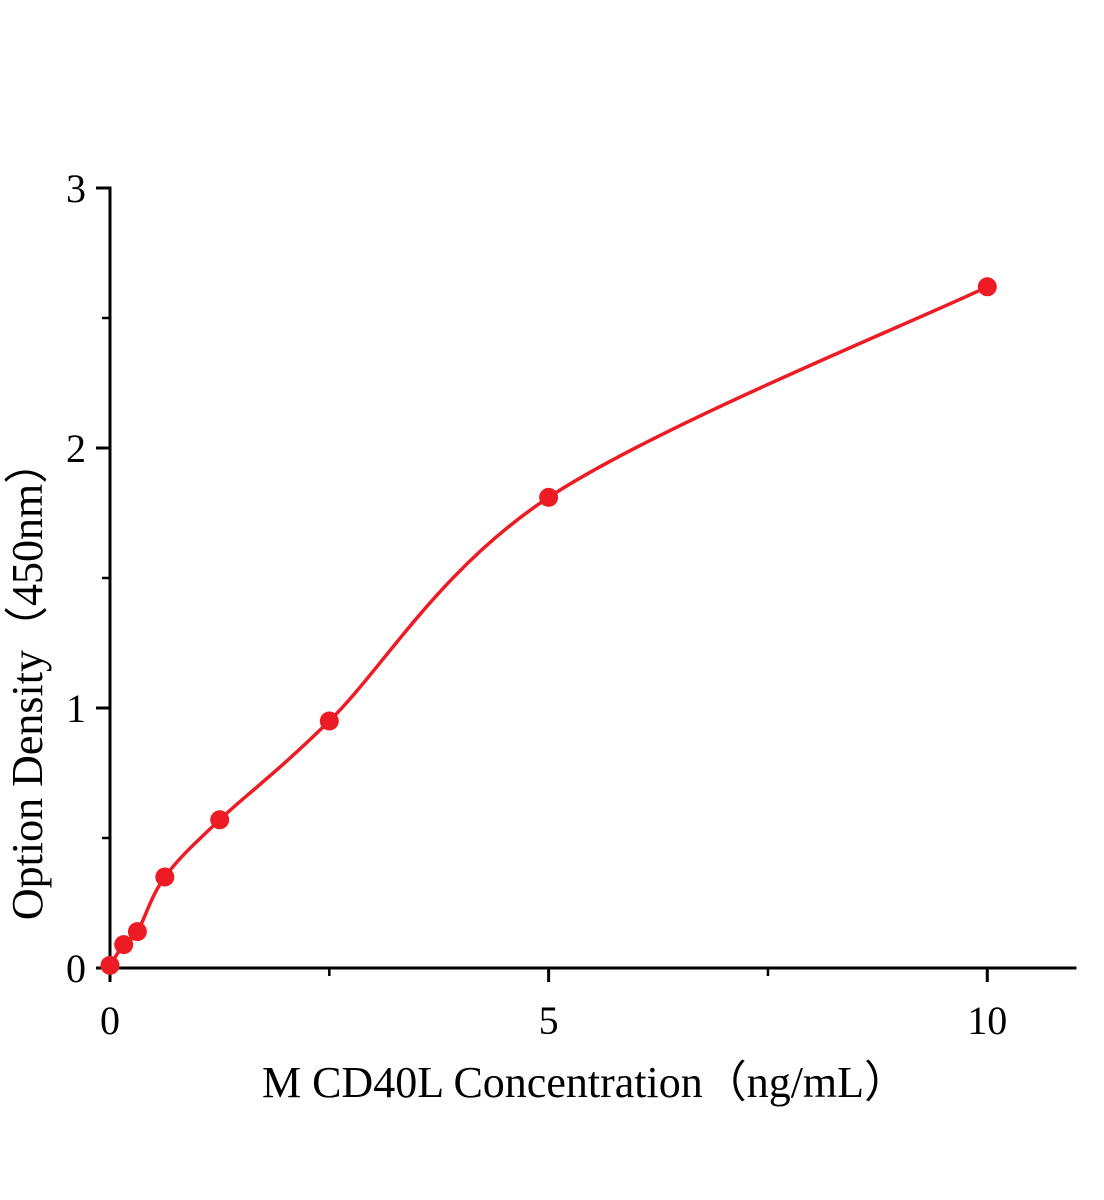  What do you see at coordinates (110, 1020) in the screenshot?
I see `x-tick-label: 0` at bounding box center [110, 1020].